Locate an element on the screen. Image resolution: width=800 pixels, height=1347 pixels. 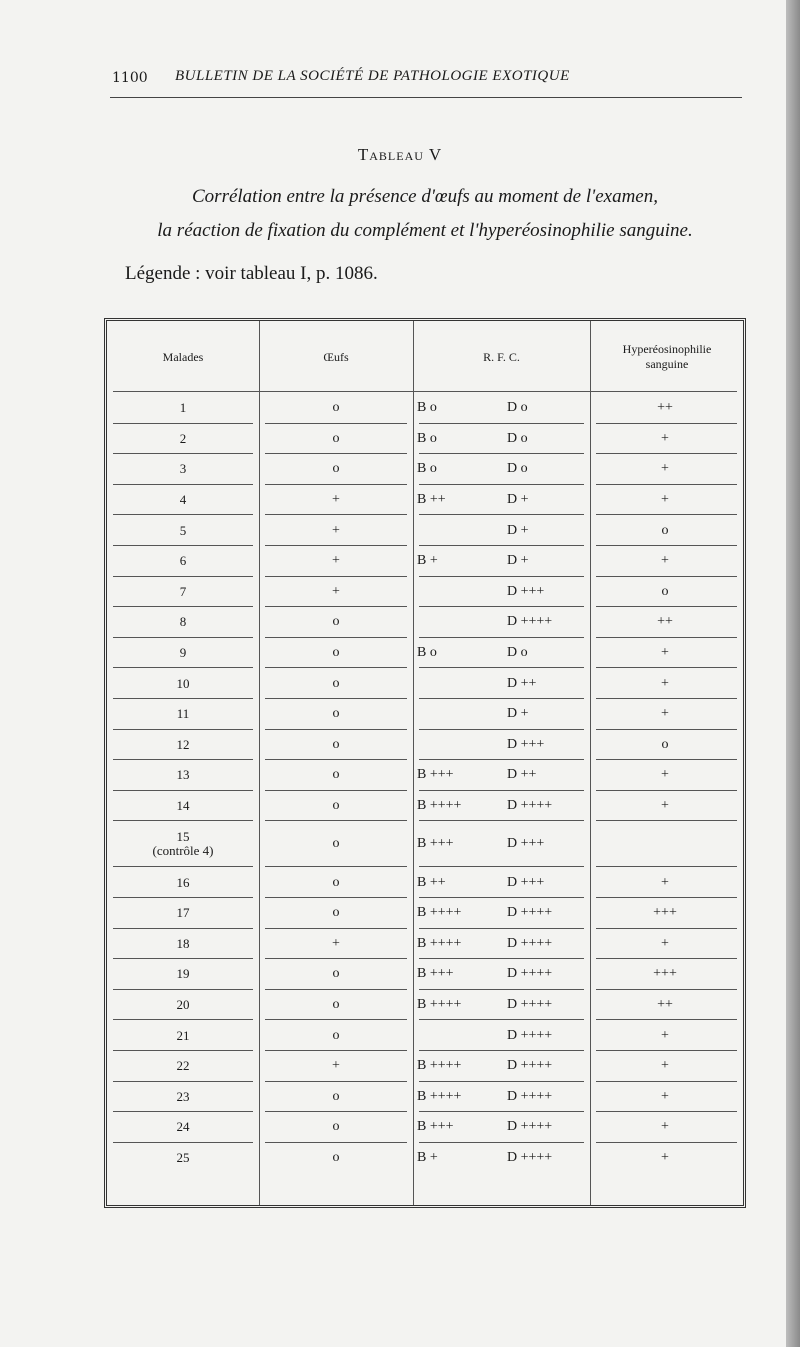
malade-number: 11 is located at coordinates (183, 714).